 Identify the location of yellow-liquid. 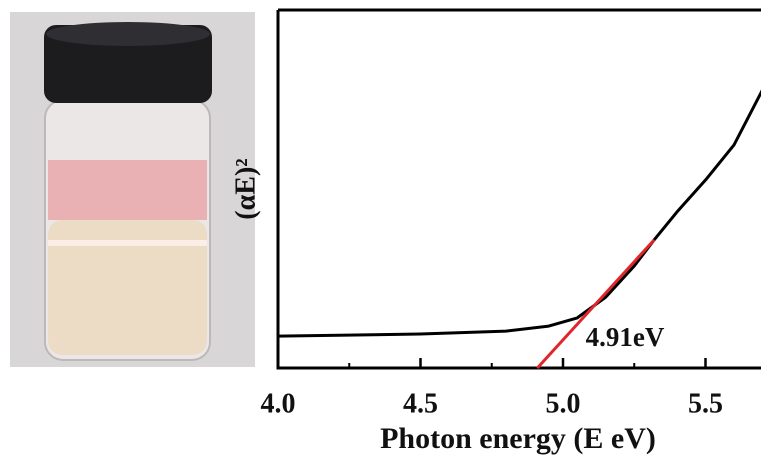
(127, 287).